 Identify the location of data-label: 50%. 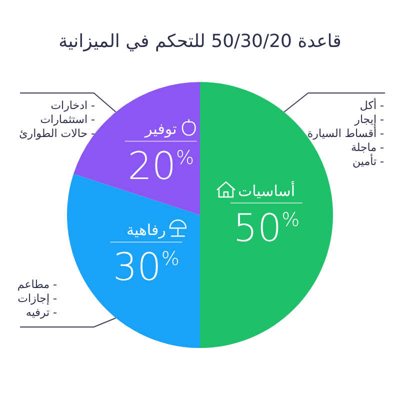
(266, 228).